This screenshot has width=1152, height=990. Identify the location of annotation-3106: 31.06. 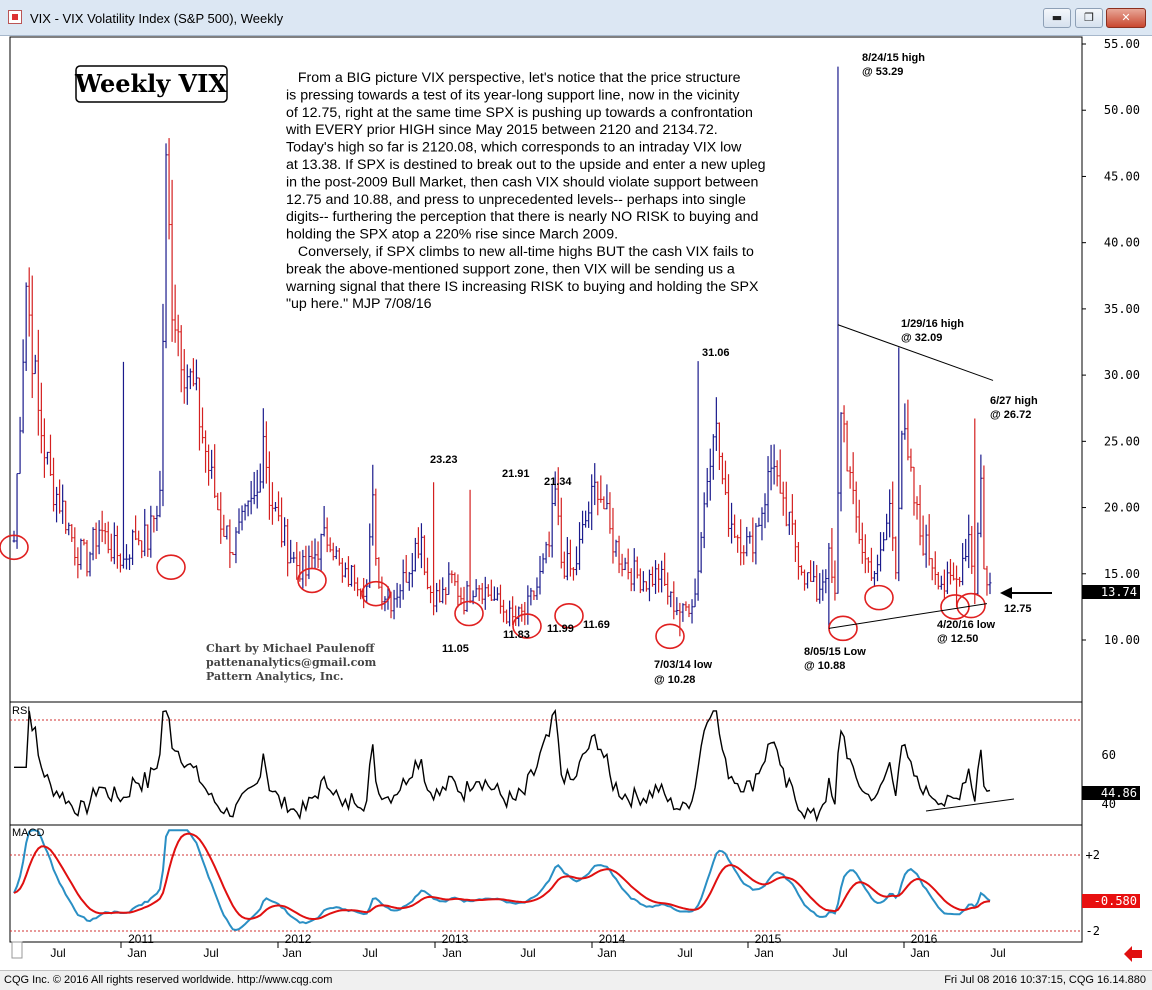
(716, 353).